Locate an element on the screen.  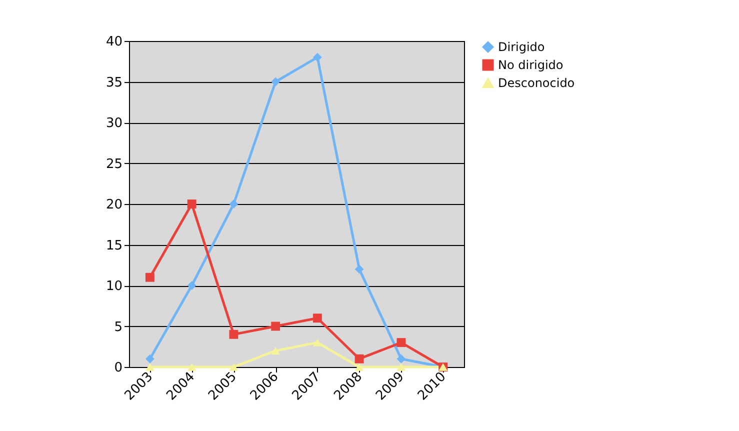
y-tick-label: 35 is located at coordinates (114, 82).